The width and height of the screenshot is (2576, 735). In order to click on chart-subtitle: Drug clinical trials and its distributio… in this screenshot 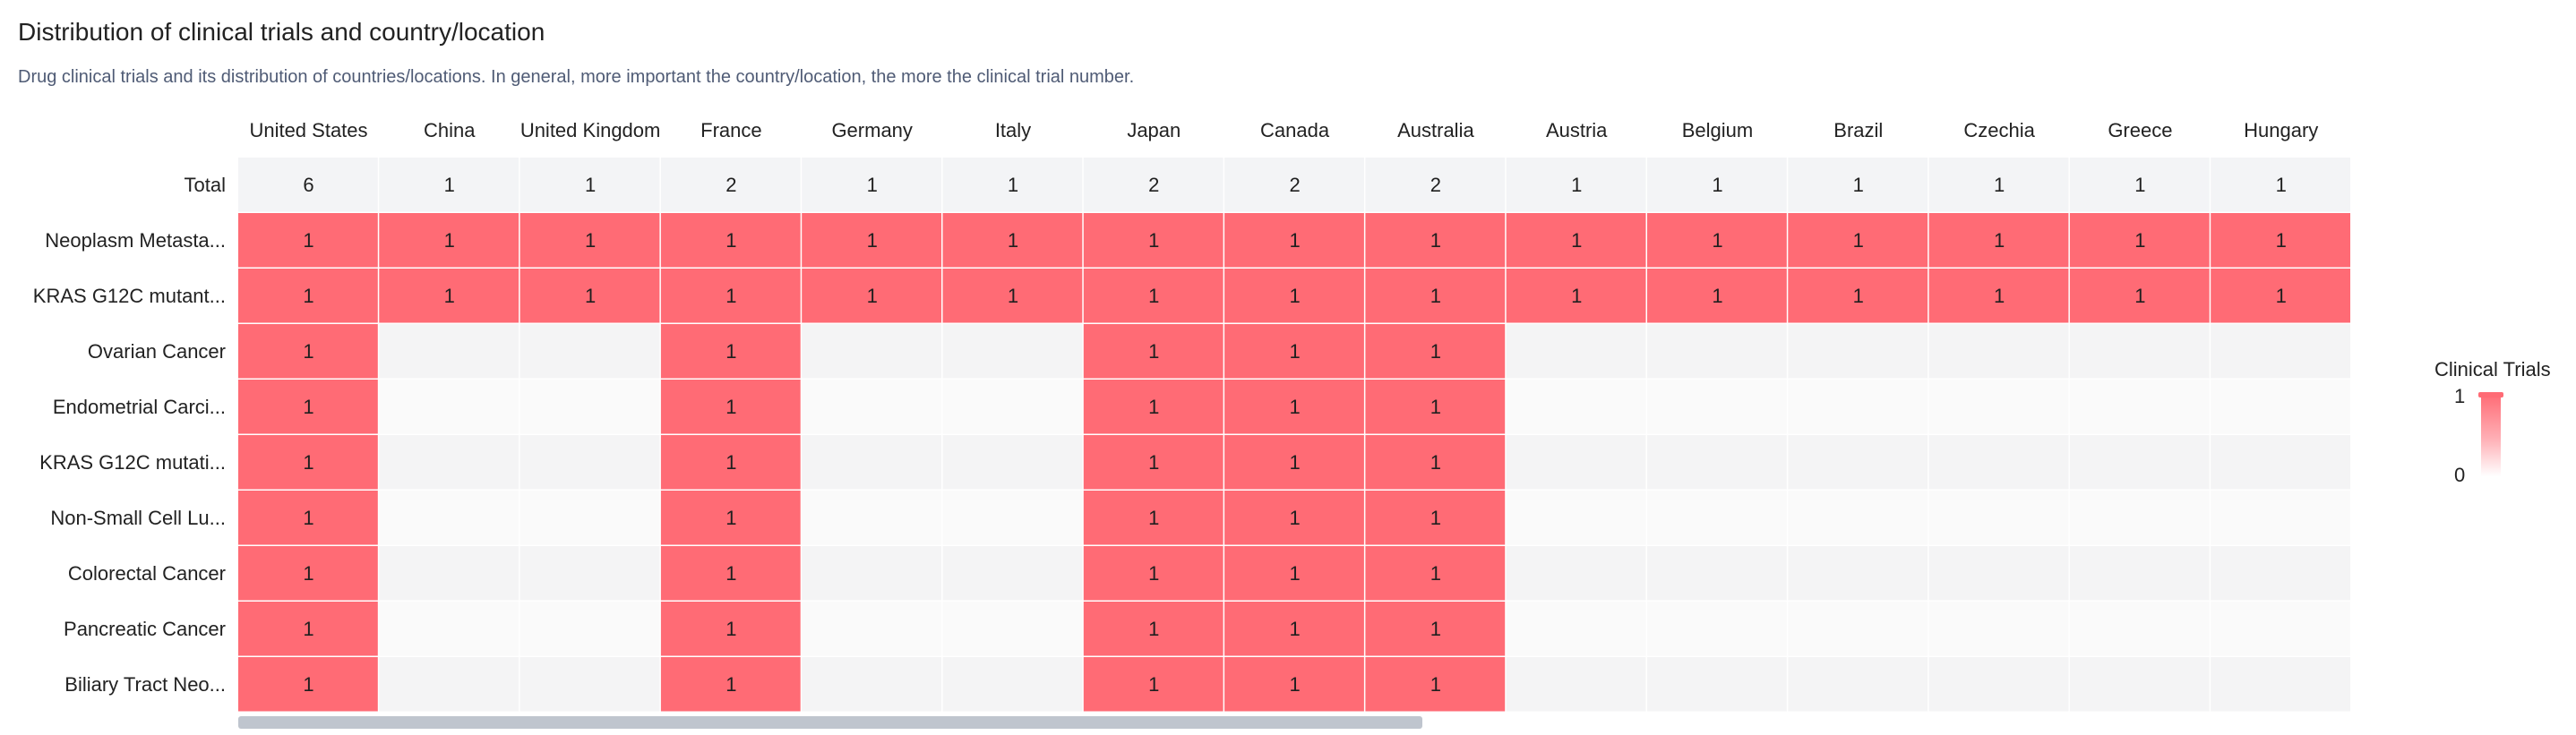, I will do `click(576, 77)`.